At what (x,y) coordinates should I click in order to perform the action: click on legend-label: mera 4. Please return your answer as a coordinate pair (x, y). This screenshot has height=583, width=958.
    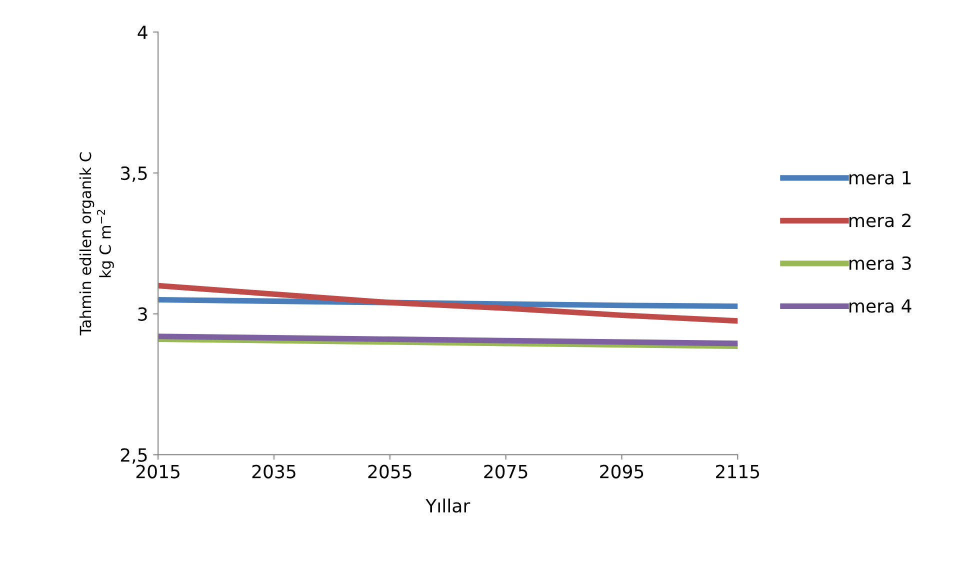
    Looking at the image, I should click on (881, 306).